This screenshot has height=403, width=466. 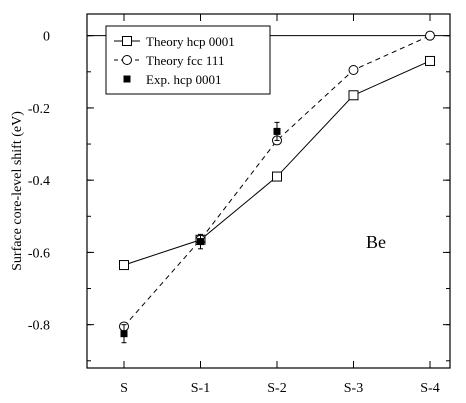 I want to click on chart-annotation: Be, so click(x=376, y=242).